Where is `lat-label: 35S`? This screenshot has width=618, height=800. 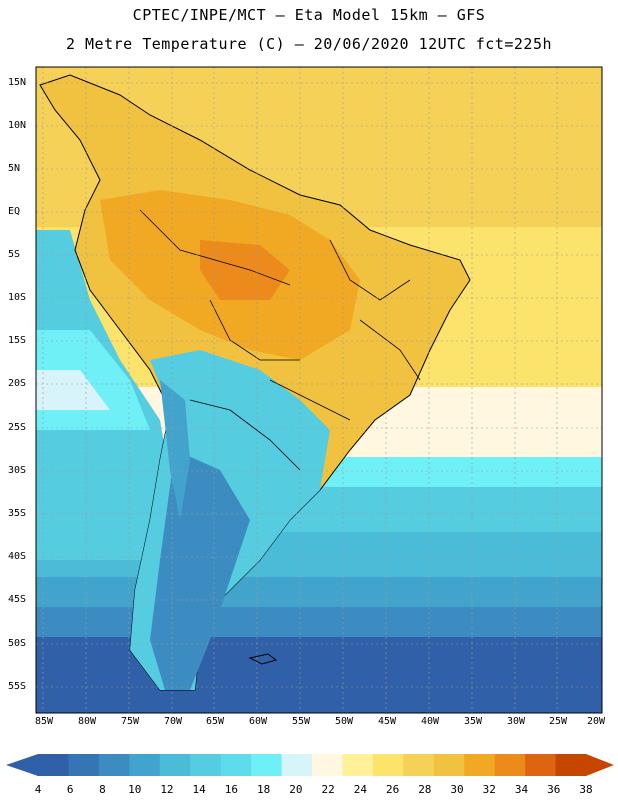 lat-label: 35S is located at coordinates (17, 513).